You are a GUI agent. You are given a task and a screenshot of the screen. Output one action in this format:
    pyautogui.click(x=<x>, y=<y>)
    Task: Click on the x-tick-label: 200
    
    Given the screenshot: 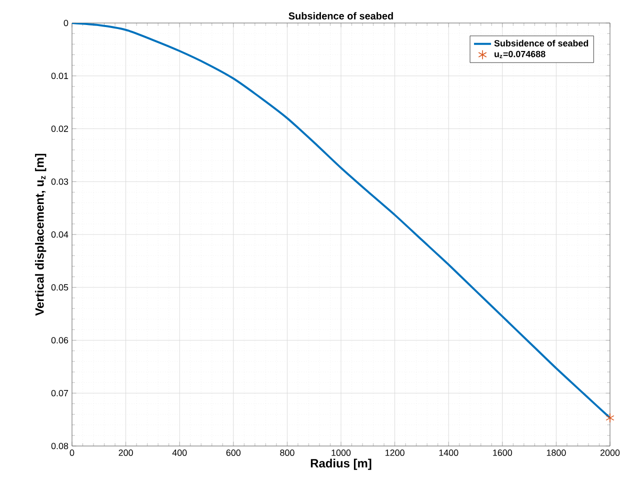 What is the action you would take?
    pyautogui.click(x=125, y=453)
    